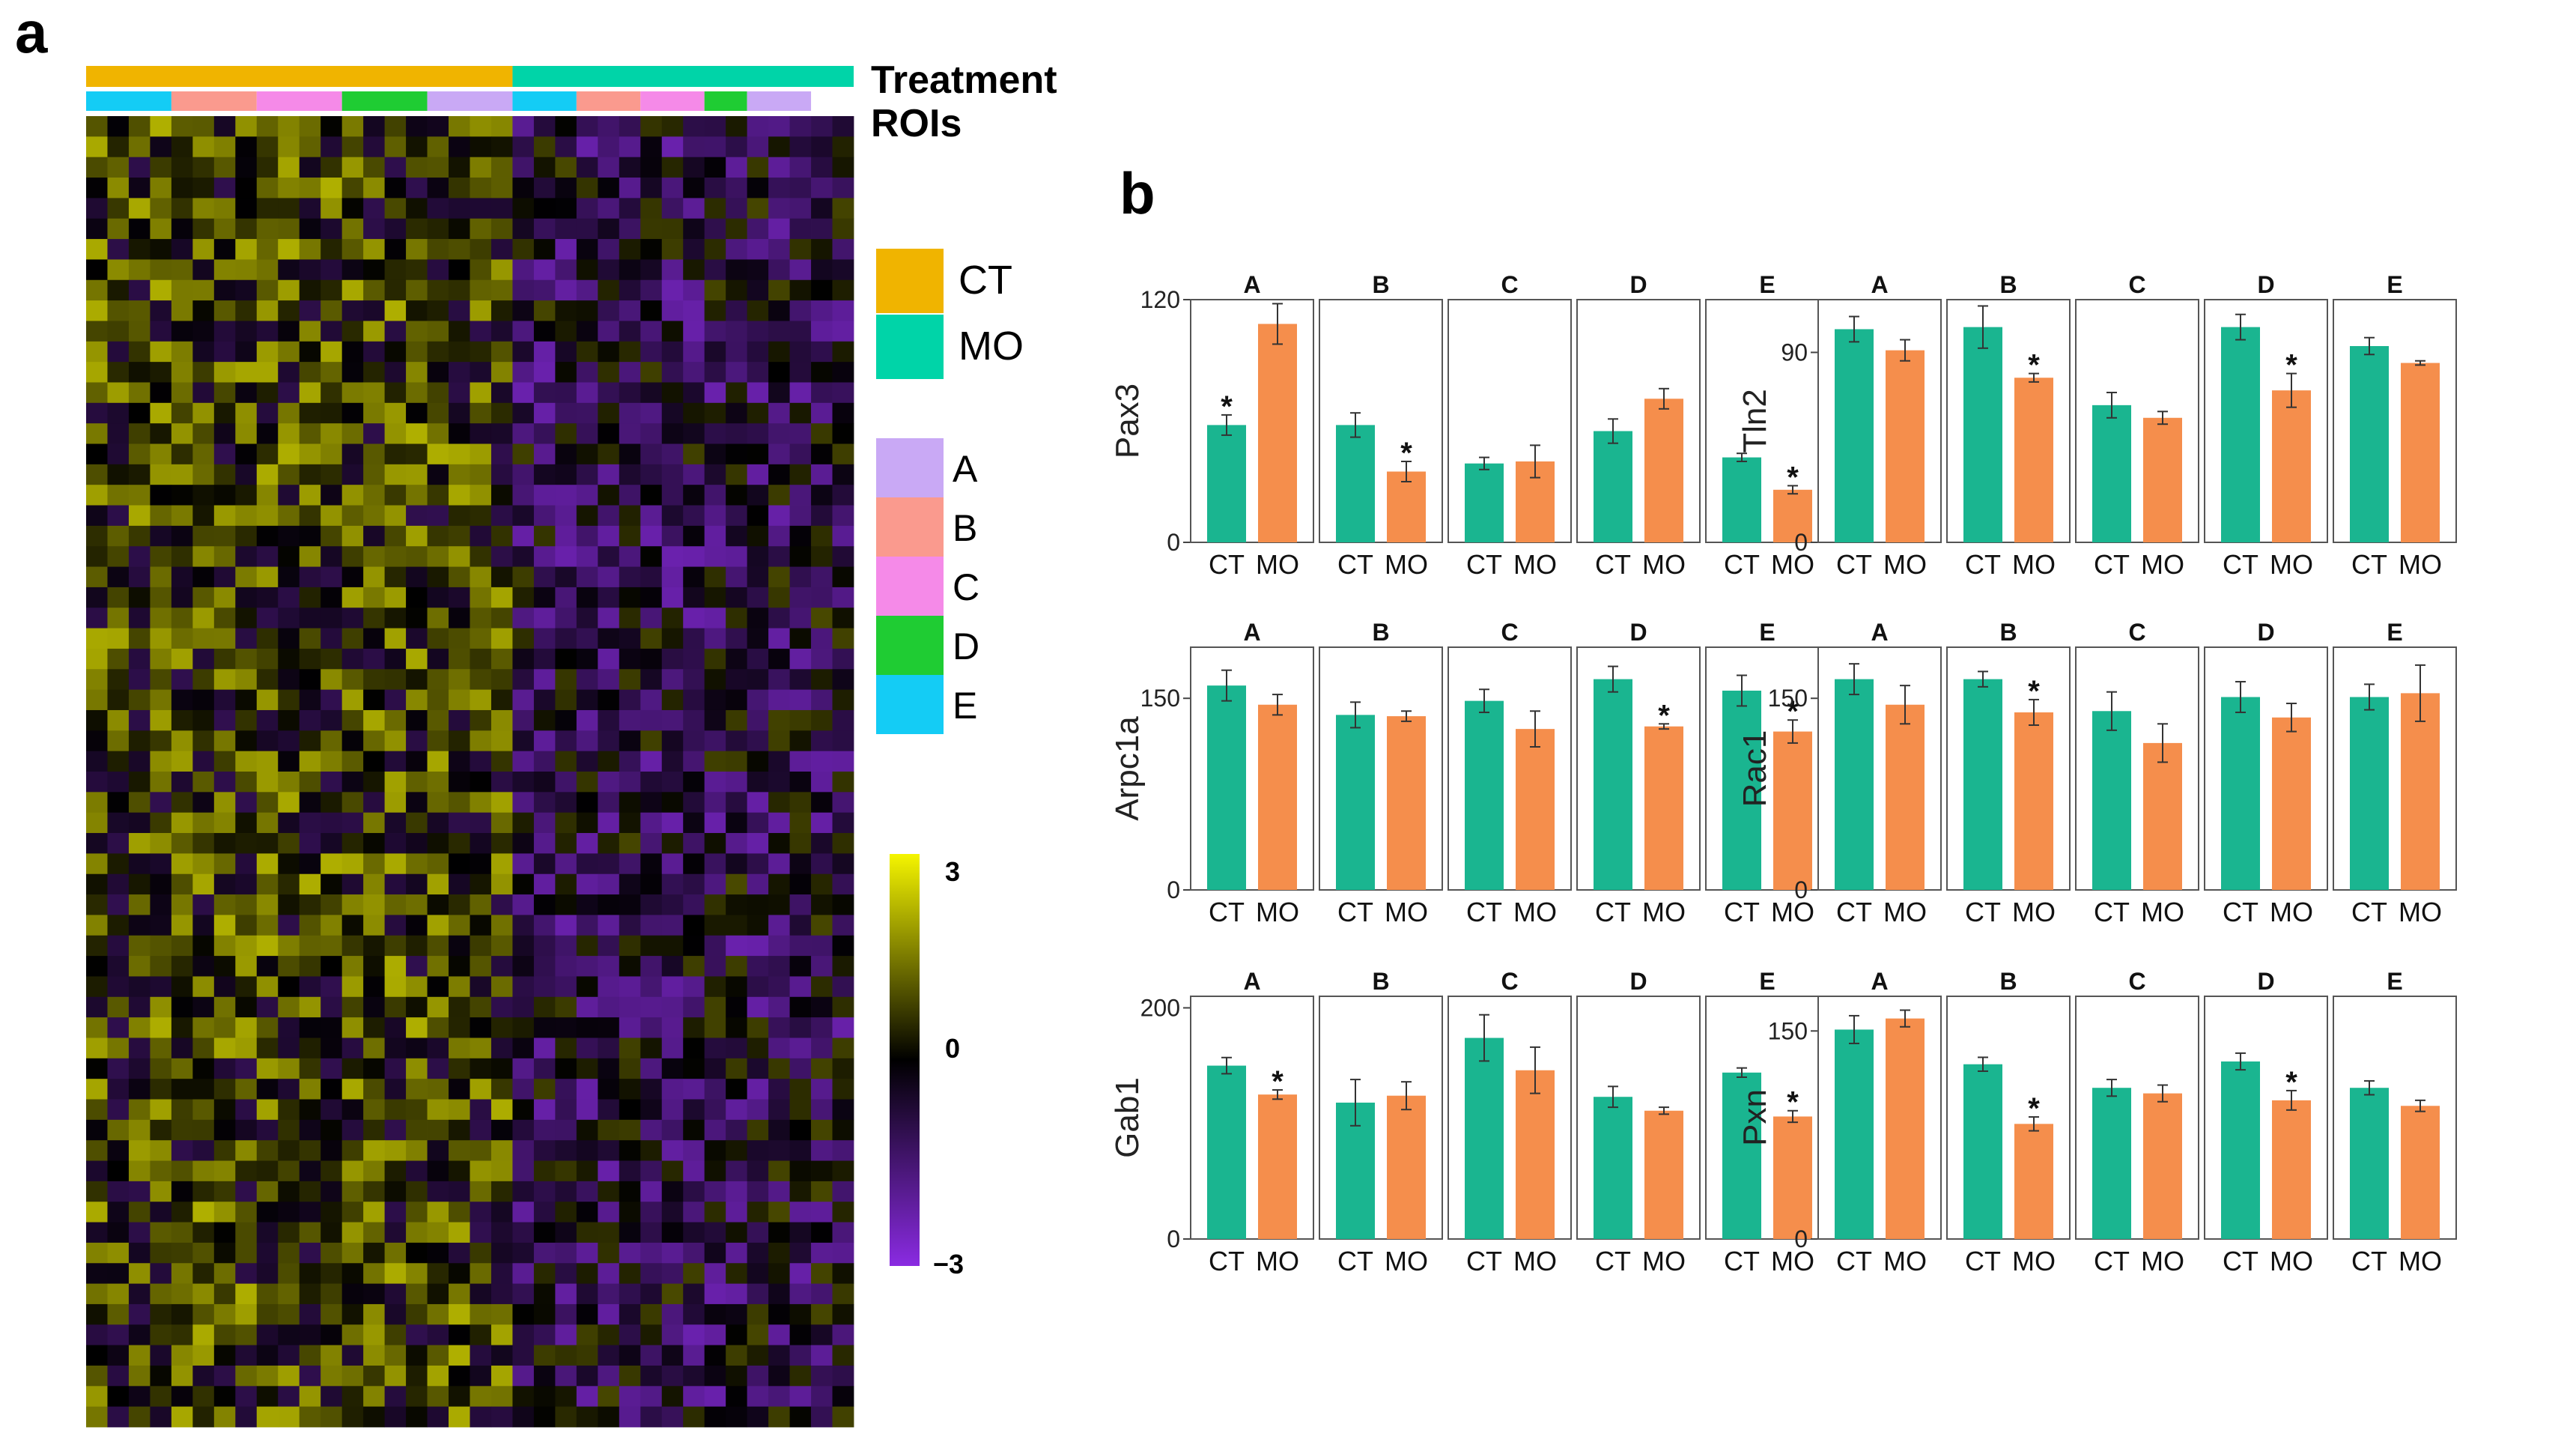 The width and height of the screenshot is (2576, 1448). I want to click on x-tick-label: CT, so click(2240, 1261).